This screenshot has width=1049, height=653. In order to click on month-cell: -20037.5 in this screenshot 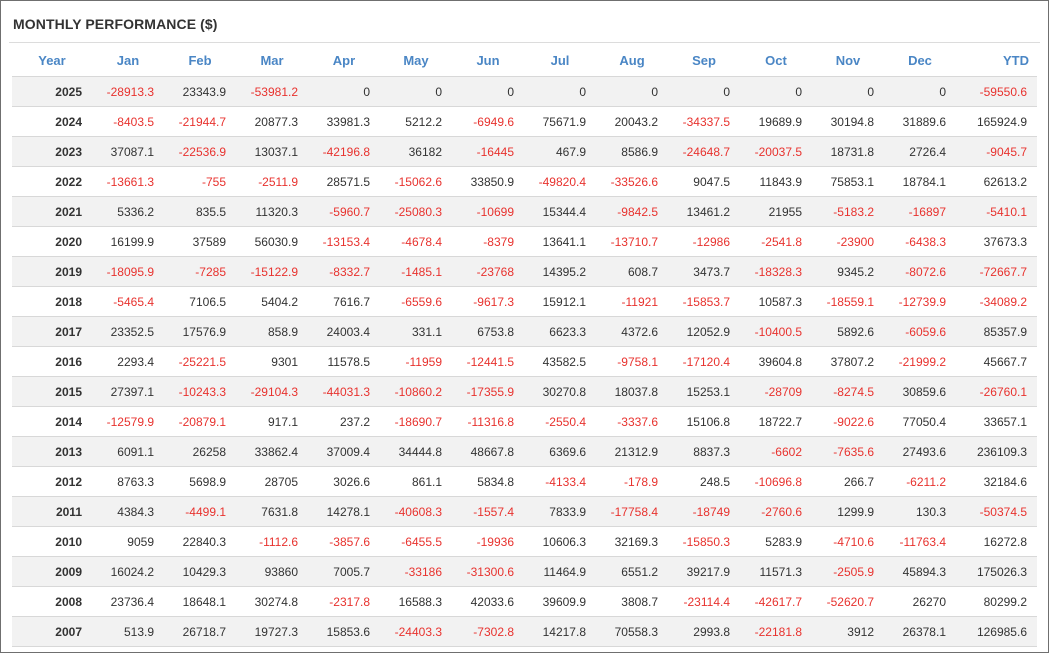, I will do `click(776, 151)`.